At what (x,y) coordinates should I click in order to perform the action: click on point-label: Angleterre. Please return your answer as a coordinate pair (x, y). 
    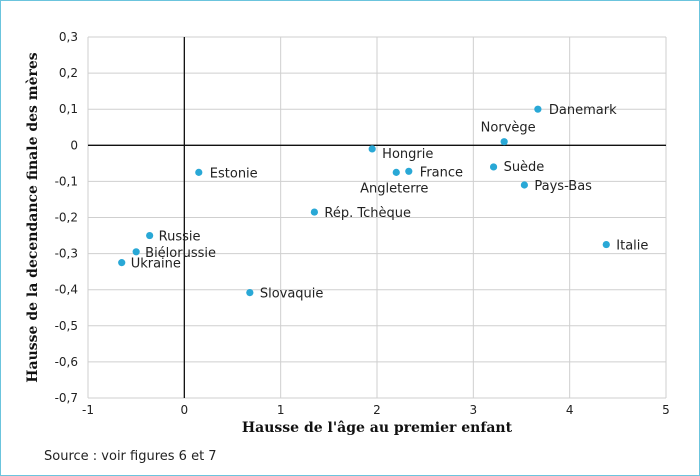
    Looking at the image, I should click on (394, 188).